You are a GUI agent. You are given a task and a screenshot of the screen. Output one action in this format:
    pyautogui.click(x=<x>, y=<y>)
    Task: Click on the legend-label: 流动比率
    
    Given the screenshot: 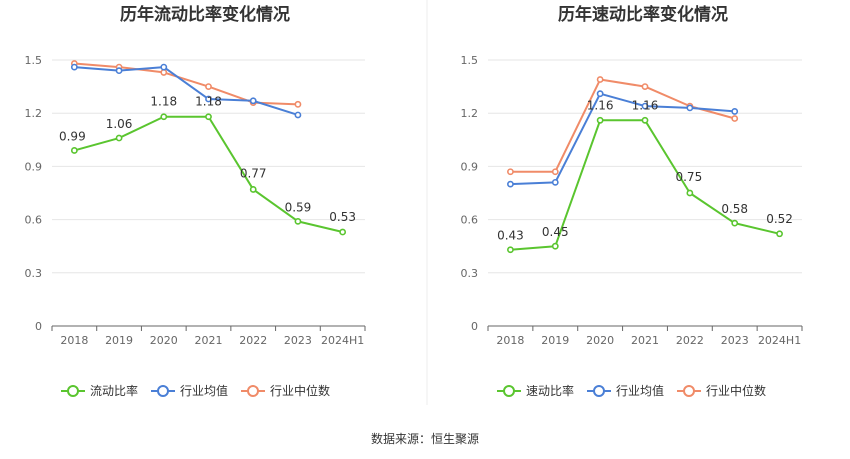 What is the action you would take?
    pyautogui.click(x=114, y=390)
    